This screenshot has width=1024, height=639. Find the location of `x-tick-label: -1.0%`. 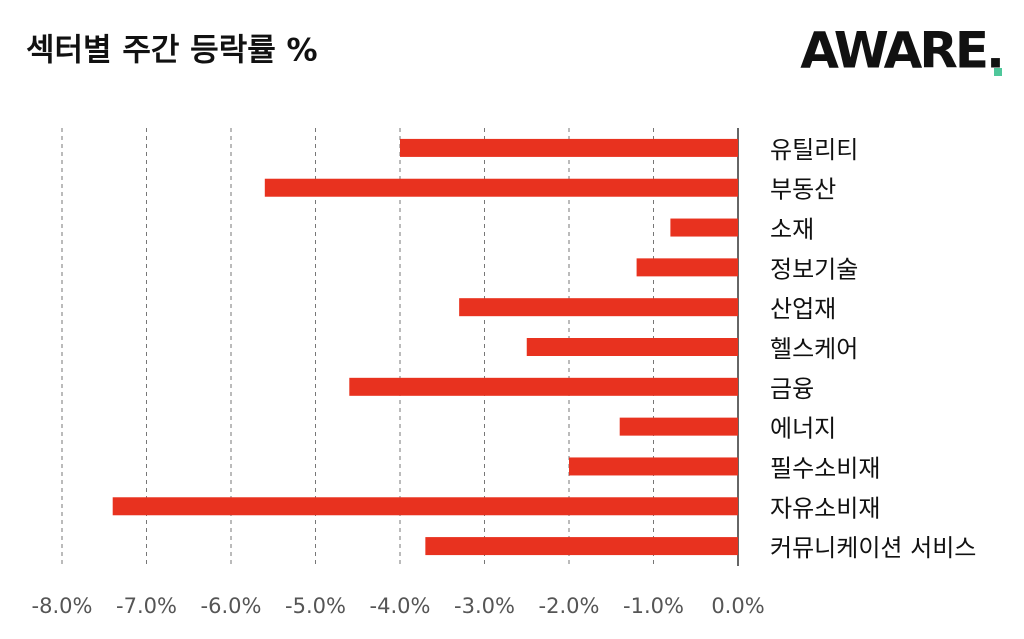

x-tick-label: -1.0% is located at coordinates (653, 606).